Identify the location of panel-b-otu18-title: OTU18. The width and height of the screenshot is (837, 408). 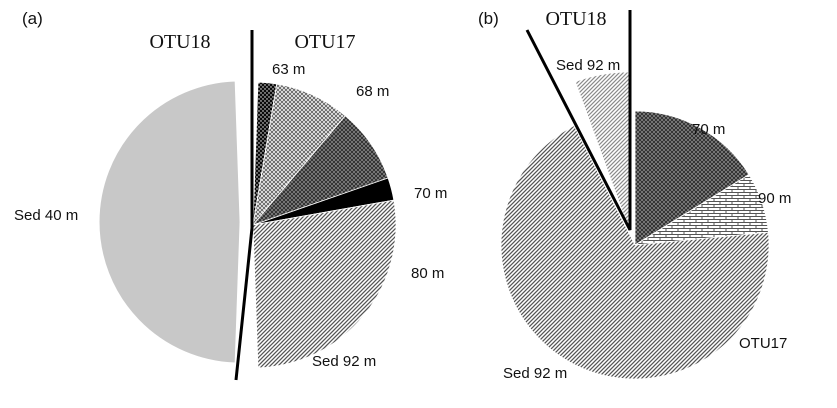
(575, 19).